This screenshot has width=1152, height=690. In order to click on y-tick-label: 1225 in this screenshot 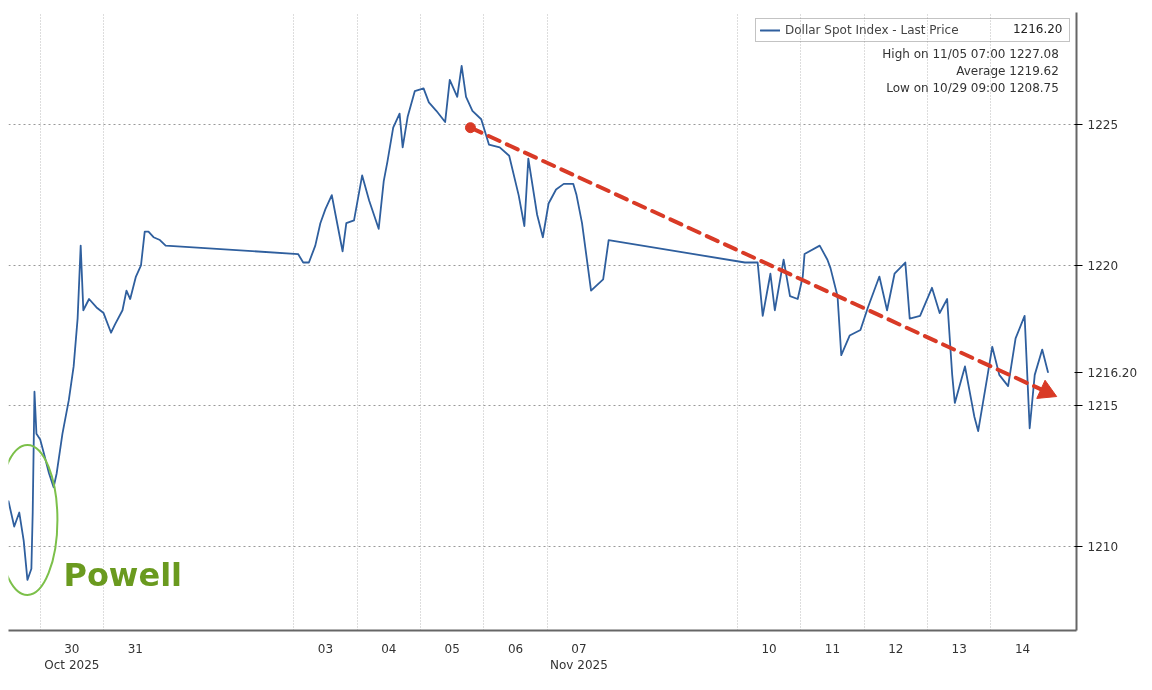, I will do `click(1103, 125)`.